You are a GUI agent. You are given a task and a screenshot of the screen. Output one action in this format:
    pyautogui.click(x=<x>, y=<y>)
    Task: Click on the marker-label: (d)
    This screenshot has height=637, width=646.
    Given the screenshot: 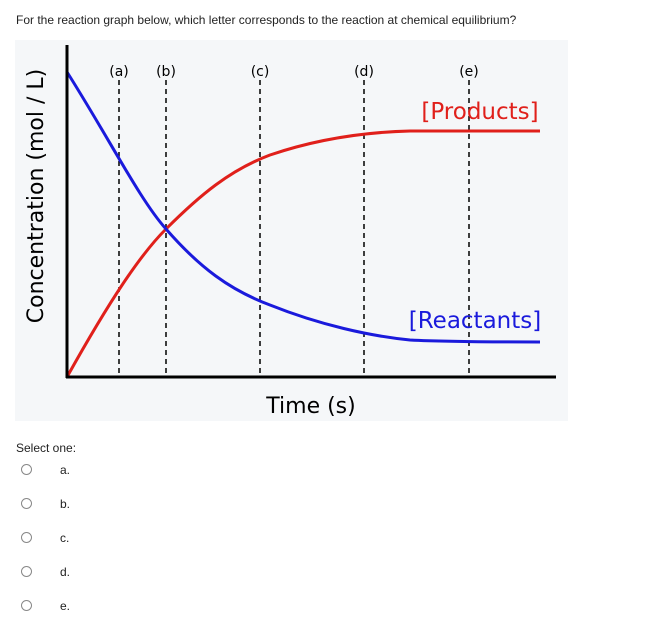 What is the action you would take?
    pyautogui.click(x=364, y=72)
    